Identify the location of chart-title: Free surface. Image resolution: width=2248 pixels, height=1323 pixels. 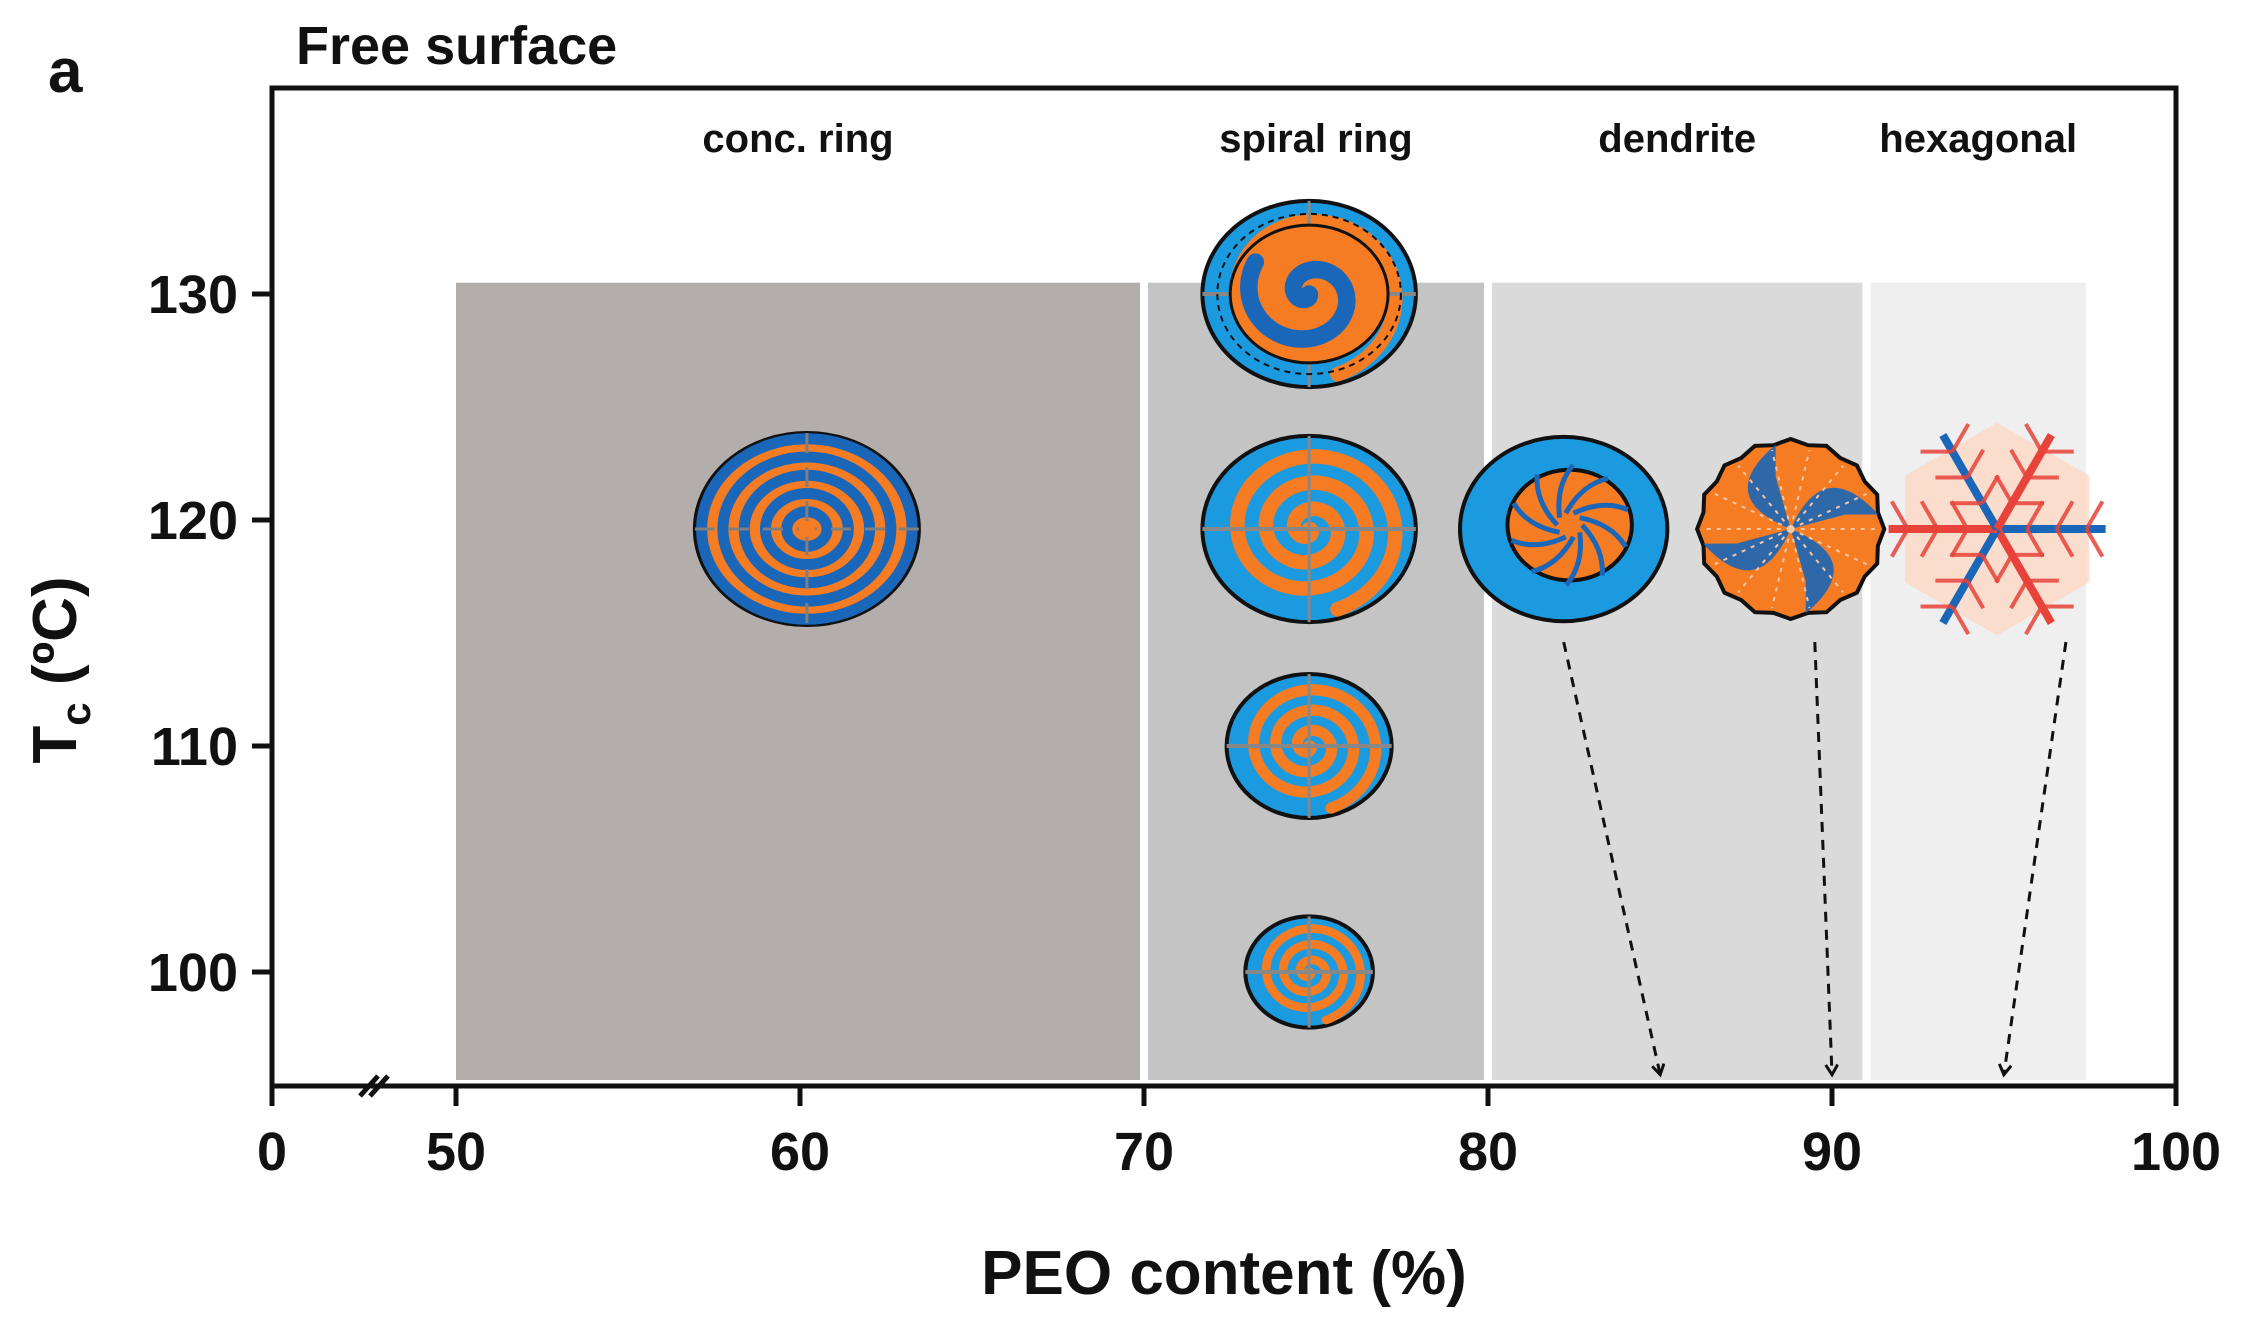
(456, 46).